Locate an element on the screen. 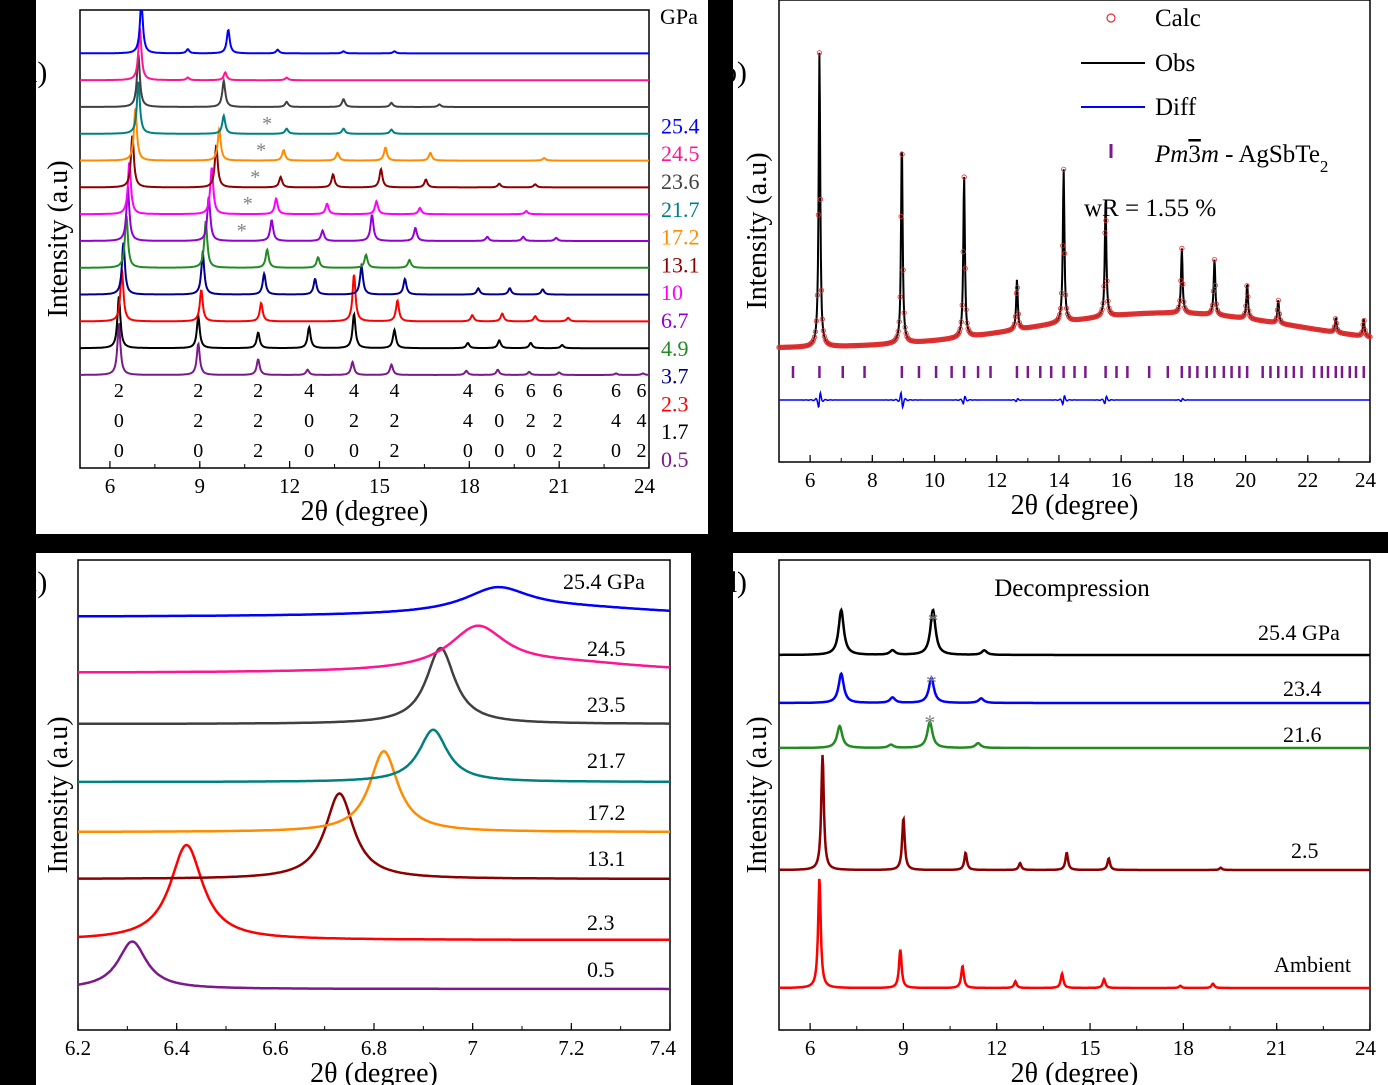  x-tick-label: 7.4 is located at coordinates (663, 1048).